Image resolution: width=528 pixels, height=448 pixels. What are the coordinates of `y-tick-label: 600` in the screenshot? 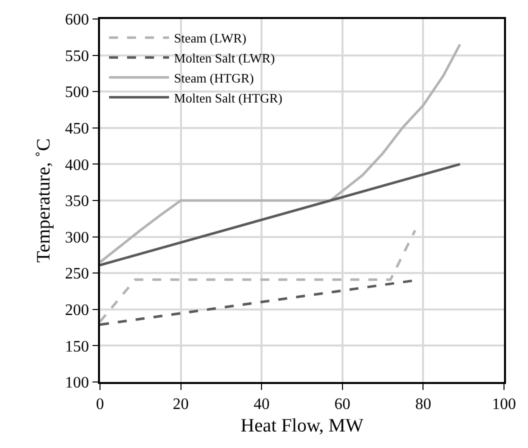 It's located at (77, 20).